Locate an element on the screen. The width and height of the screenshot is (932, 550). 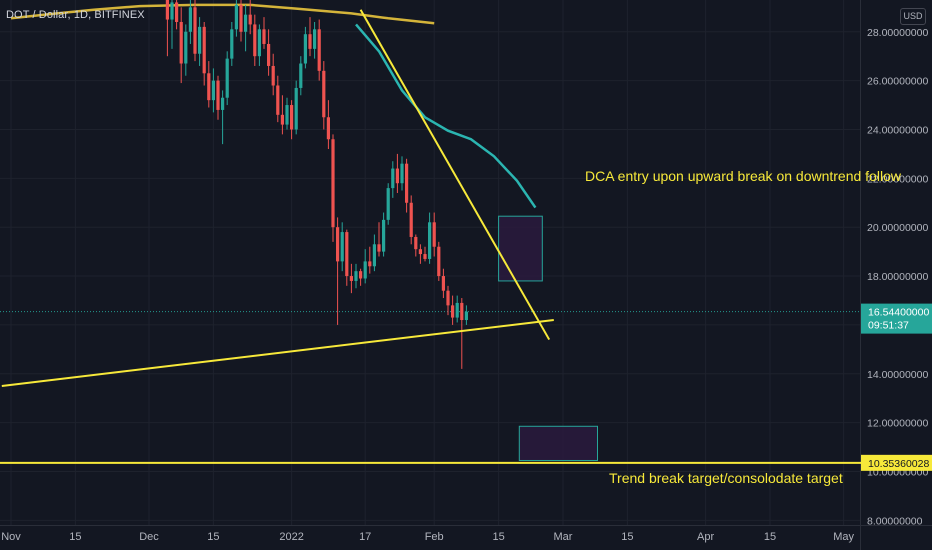
y-tick-label: 24.00000000 is located at coordinates (897, 130).